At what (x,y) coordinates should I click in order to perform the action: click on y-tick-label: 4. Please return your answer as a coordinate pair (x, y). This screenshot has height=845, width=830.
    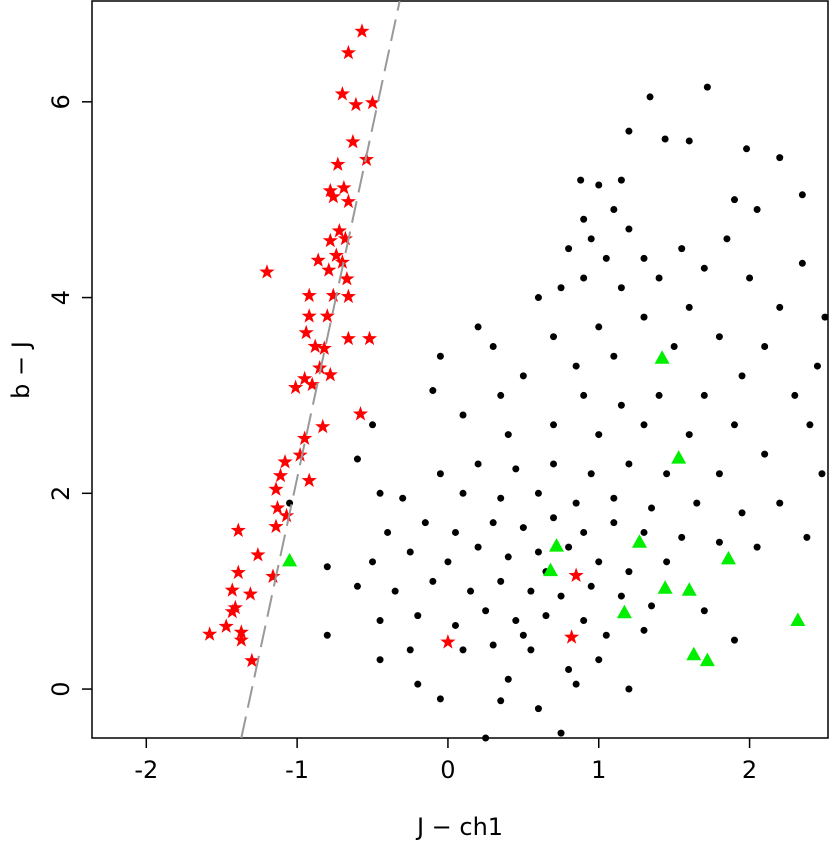
    Looking at the image, I should click on (61, 297).